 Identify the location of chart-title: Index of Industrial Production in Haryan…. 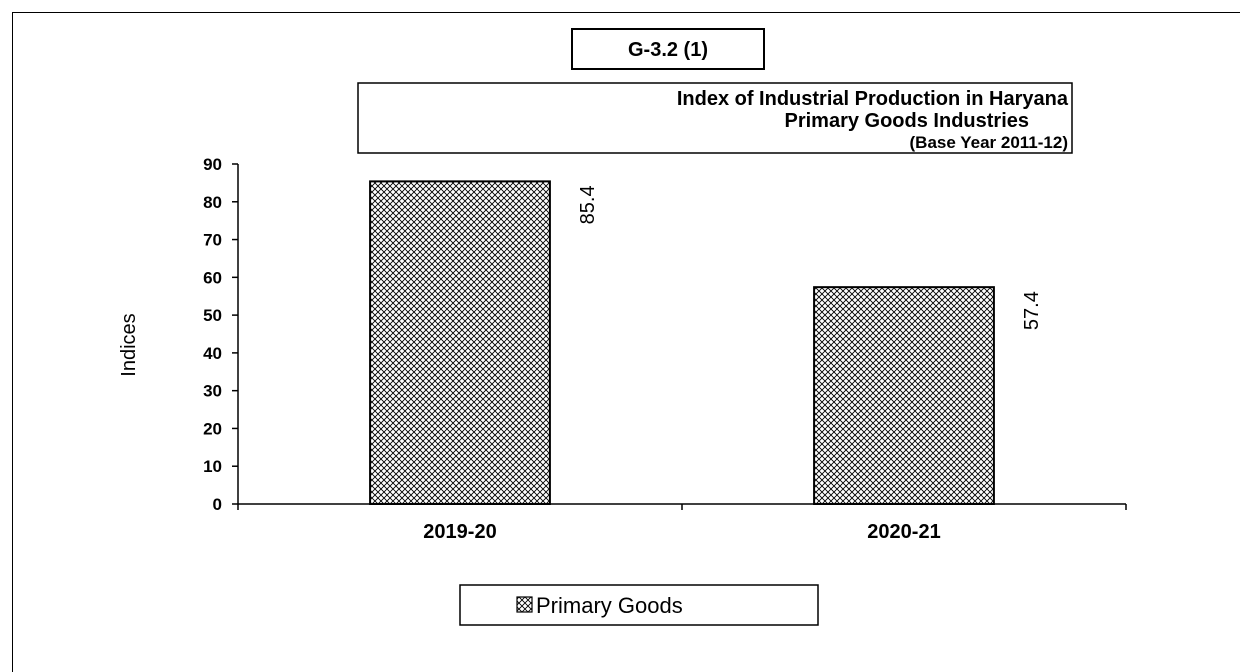
(873, 99).